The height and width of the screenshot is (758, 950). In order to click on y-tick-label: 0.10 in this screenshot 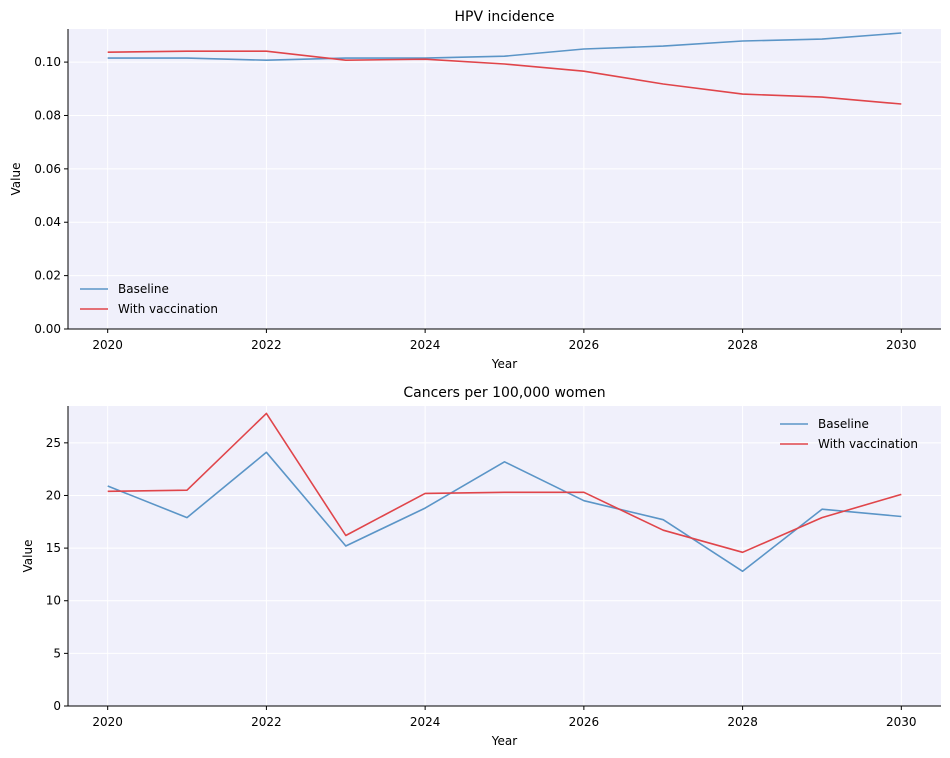, I will do `click(47, 62)`.